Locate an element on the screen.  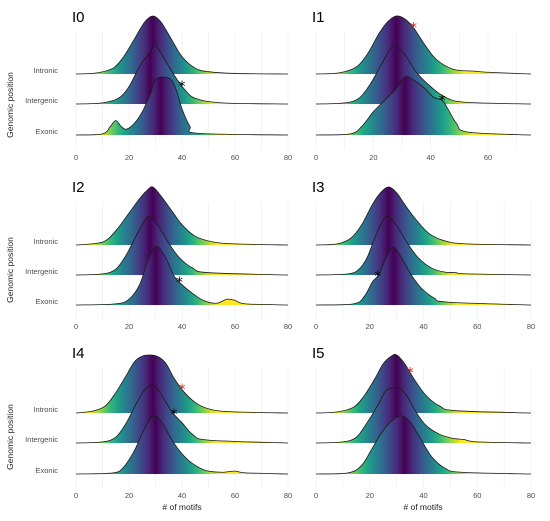
panel-I1: I1 0 20 40 60 * * is located at coordinates (422, 85).